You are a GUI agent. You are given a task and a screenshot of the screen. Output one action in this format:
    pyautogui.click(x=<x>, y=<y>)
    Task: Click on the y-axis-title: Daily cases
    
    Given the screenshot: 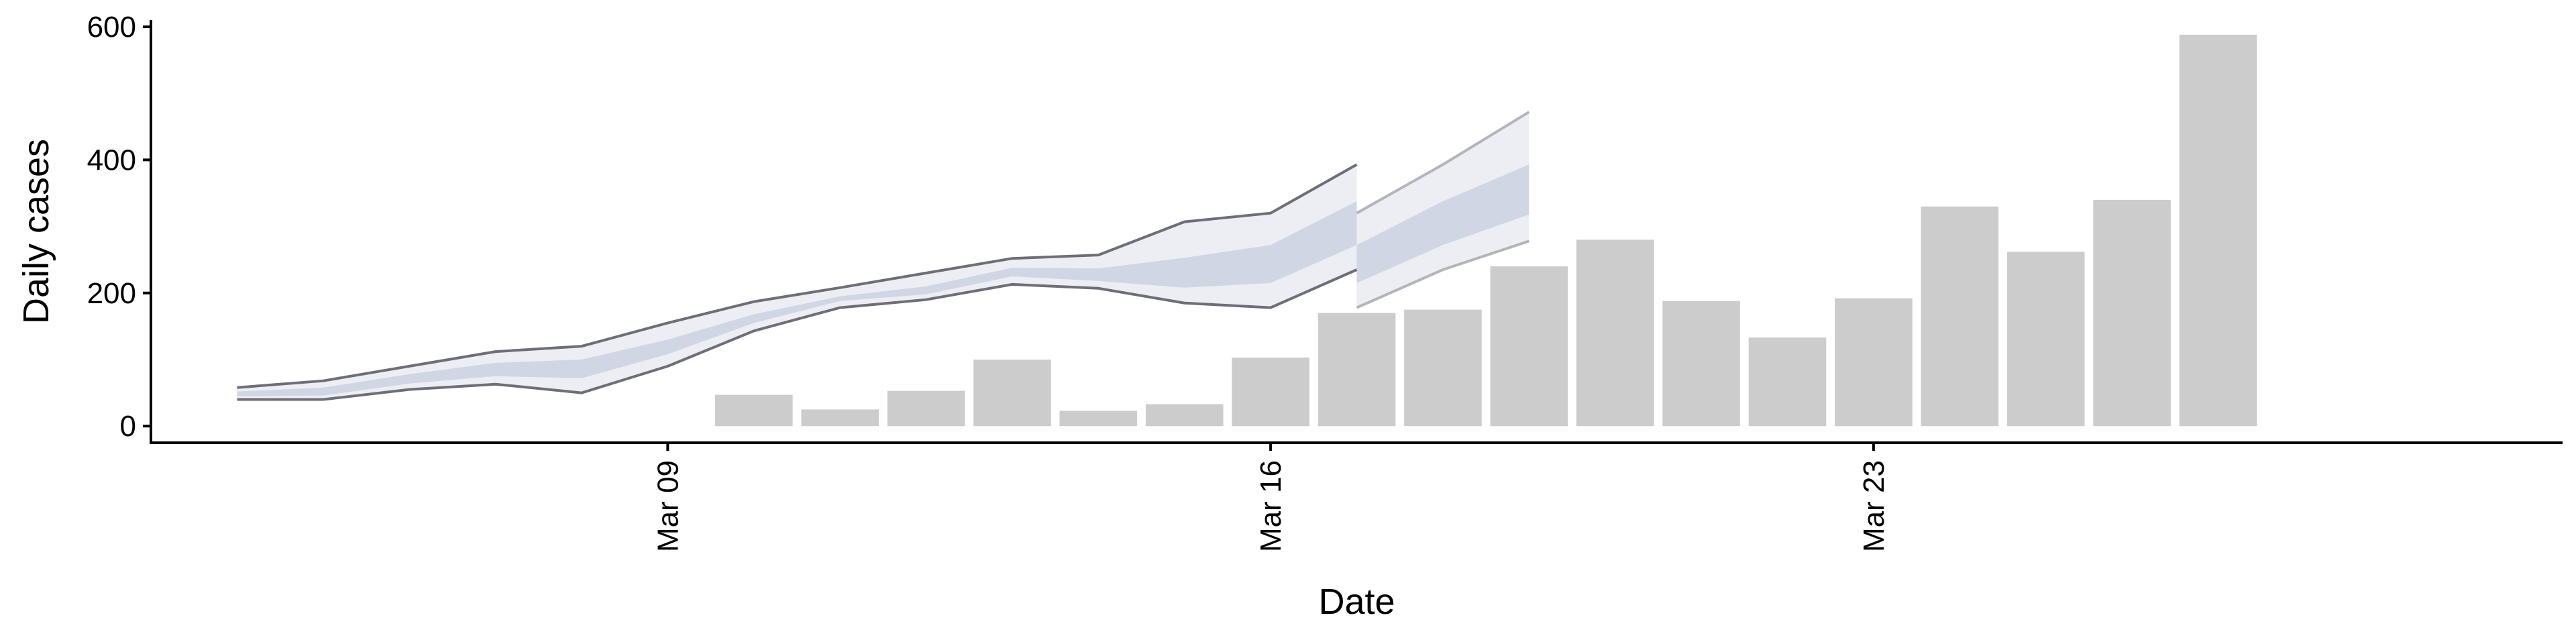 What is the action you would take?
    pyautogui.click(x=36, y=231)
    